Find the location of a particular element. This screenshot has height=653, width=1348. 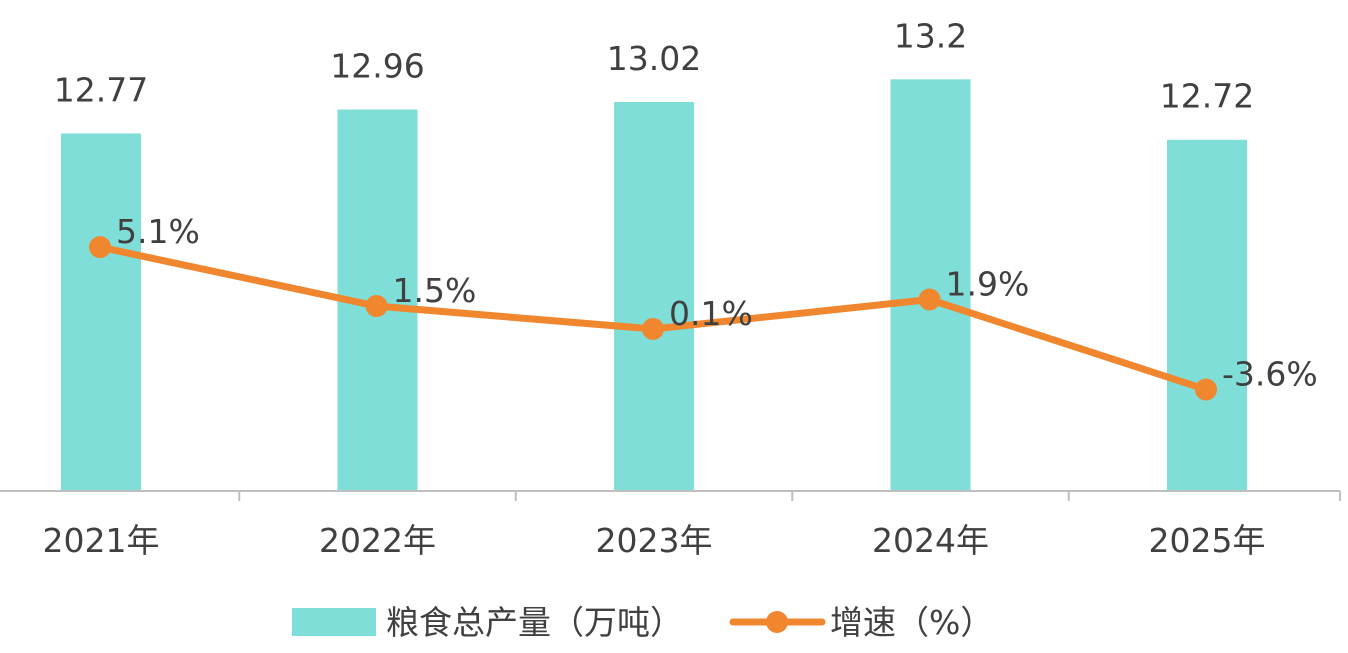

x-tick-label: 2024年 is located at coordinates (930, 540).